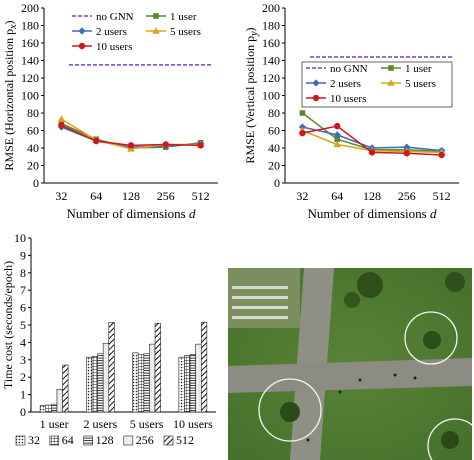  What do you see at coordinates (23, 325) in the screenshot?
I see `y-tick-label: 5` at bounding box center [23, 325].